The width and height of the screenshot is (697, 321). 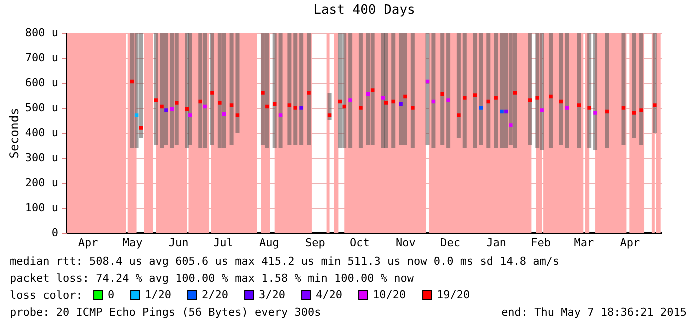 I want to click on x-tick-label: Aug, so click(x=269, y=243).